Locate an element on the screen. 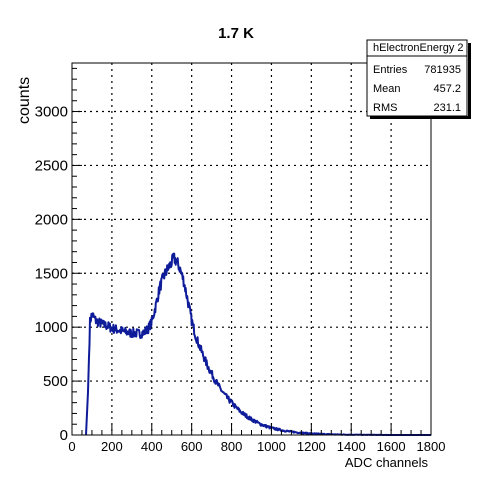 The image size is (488, 498). y-tick-labels: 0 500 1000 1500 2000 2500 3000 is located at coordinates (51, 274).